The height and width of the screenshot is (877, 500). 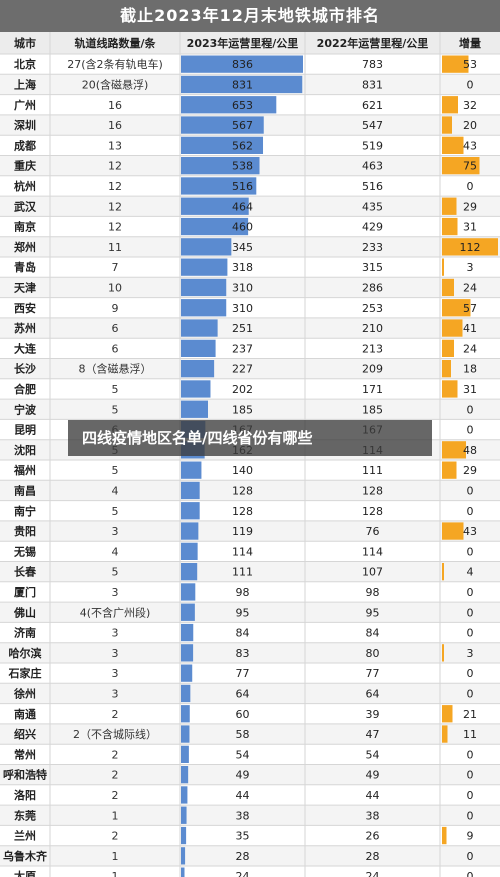 What do you see at coordinates (25, 490) in the screenshot?
I see `city-label: 南昌` at bounding box center [25, 490].